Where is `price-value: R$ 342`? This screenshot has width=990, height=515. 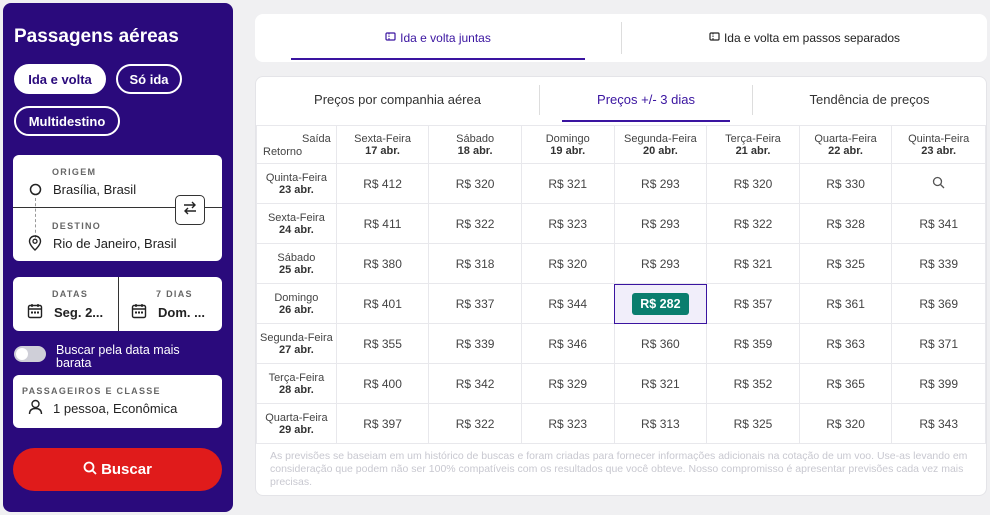 price-value: R$ 342 is located at coordinates (475, 383).